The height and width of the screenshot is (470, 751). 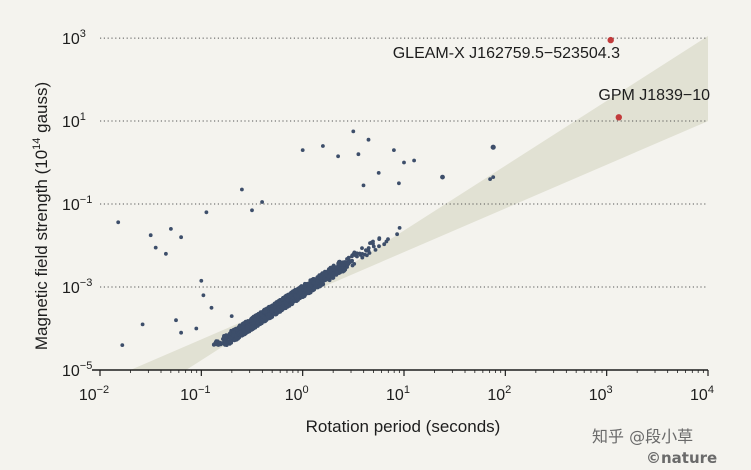 What do you see at coordinates (103, 390) in the screenshot?
I see `x-tick-exp: −2` at bounding box center [103, 390].